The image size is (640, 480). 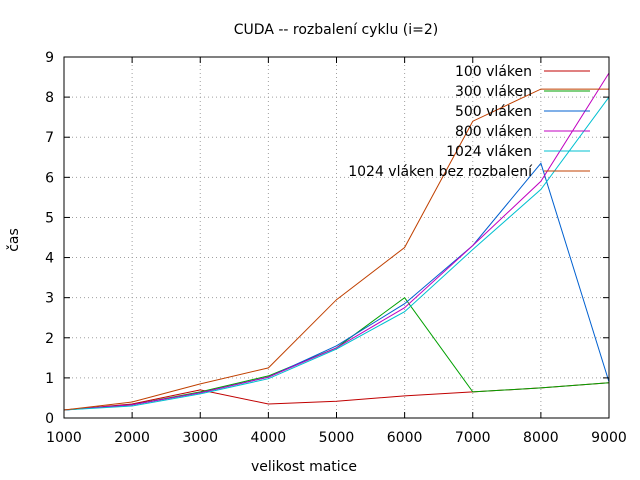 What do you see at coordinates (336, 30) in the screenshot?
I see `chart-title: CUDA -- rozbalení cyklu (i=2)` at bounding box center [336, 30].